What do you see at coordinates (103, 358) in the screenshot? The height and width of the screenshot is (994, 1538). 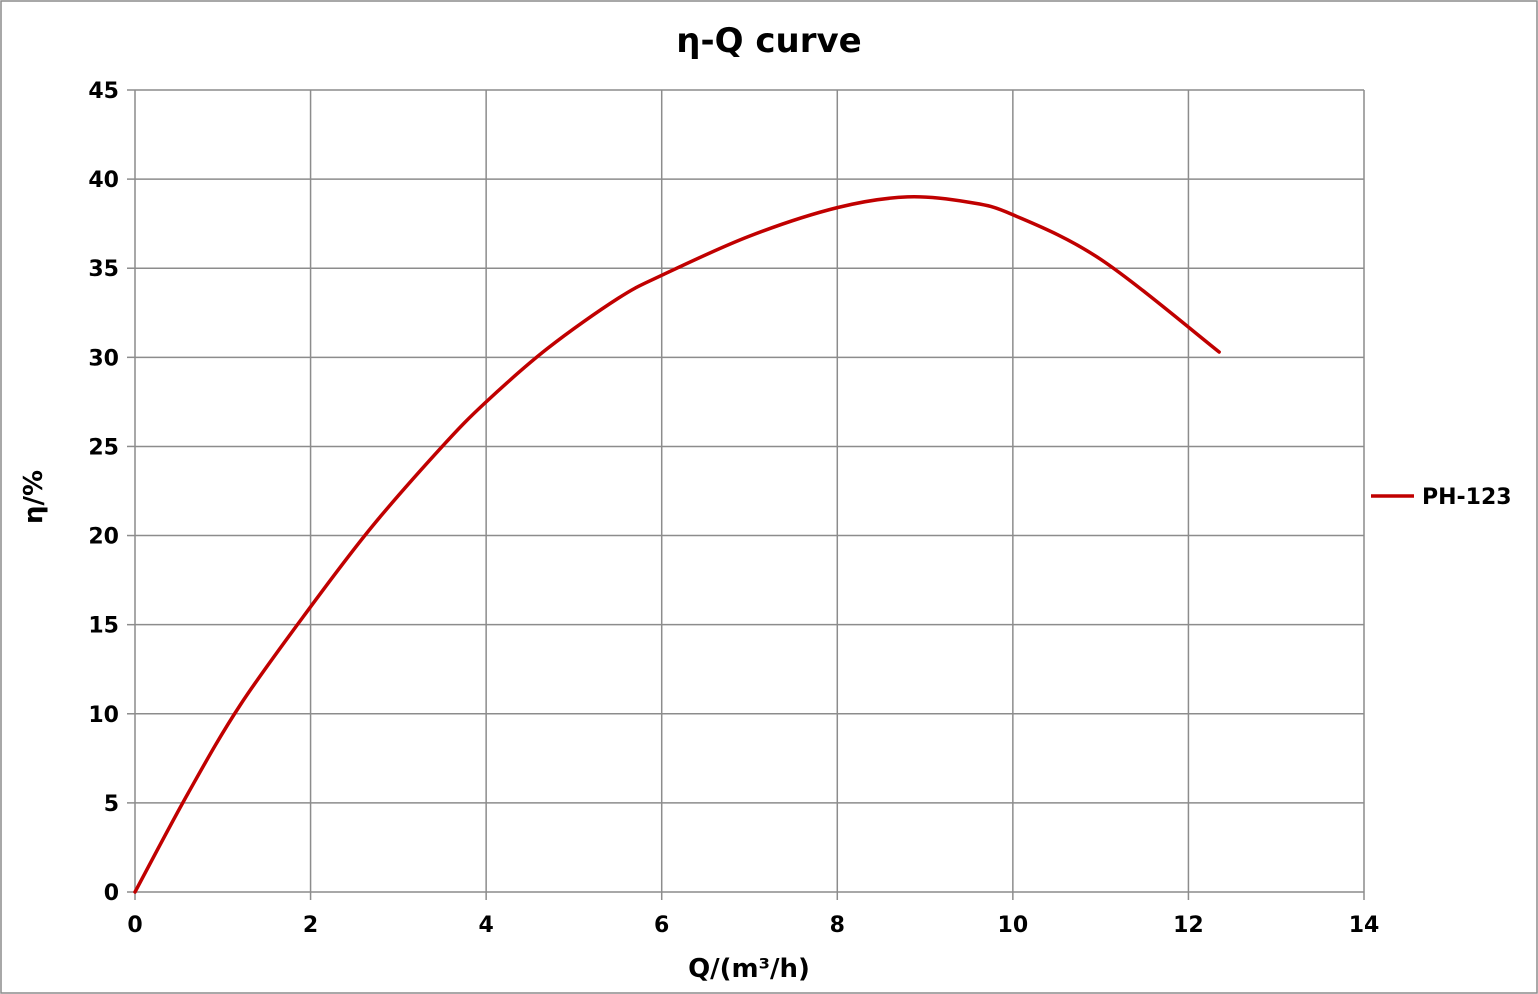 I see `y-tick-label: 30` at bounding box center [103, 358].